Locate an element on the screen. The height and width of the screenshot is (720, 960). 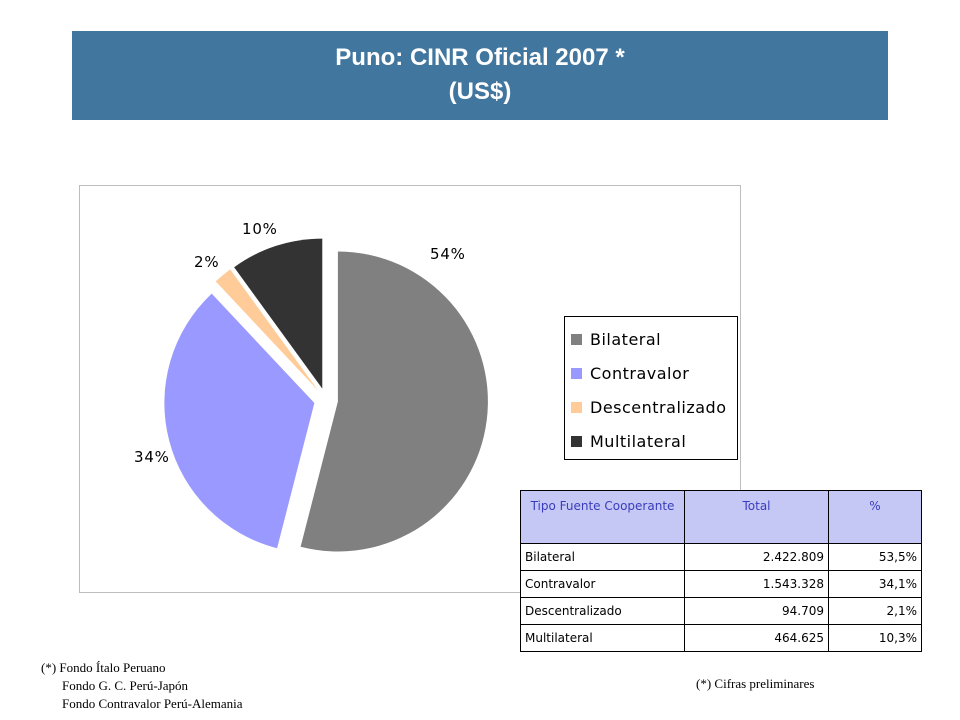
page-title: Puno: CINR Oficial 2007 * is located at coordinates (480, 57).